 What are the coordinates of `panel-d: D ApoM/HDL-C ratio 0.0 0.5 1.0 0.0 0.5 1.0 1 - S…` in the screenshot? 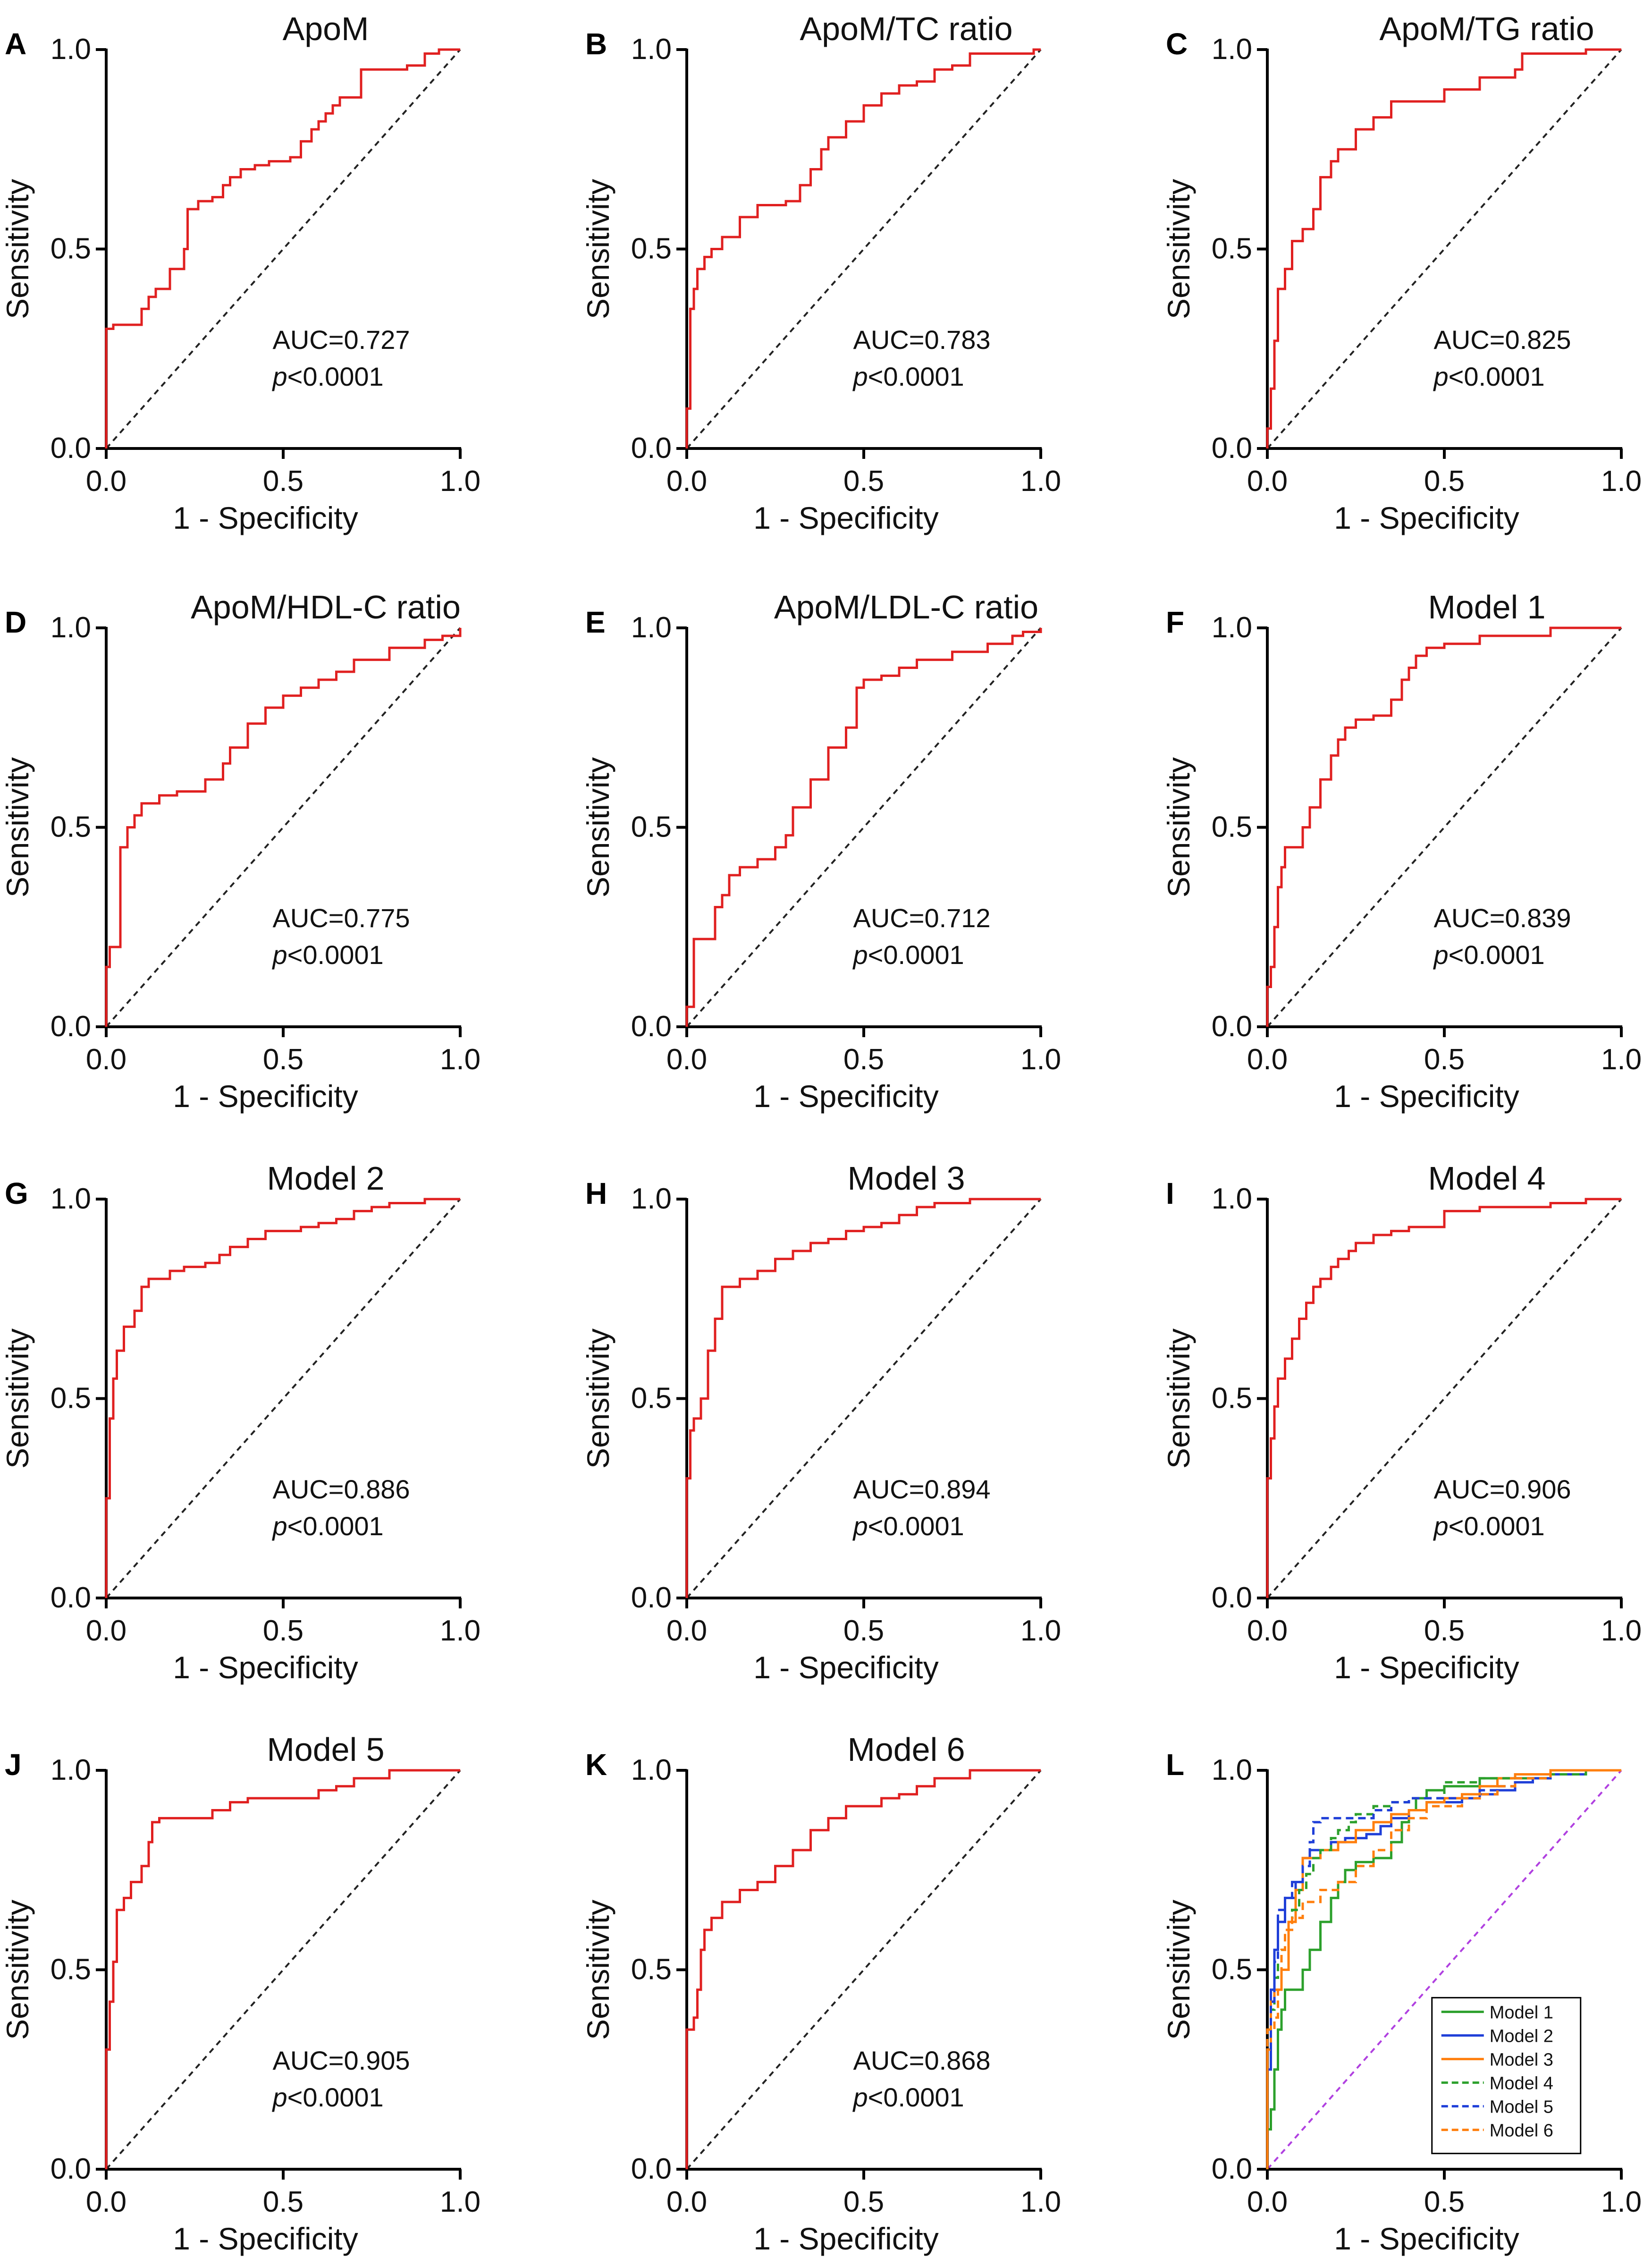 It's located at (240, 852).